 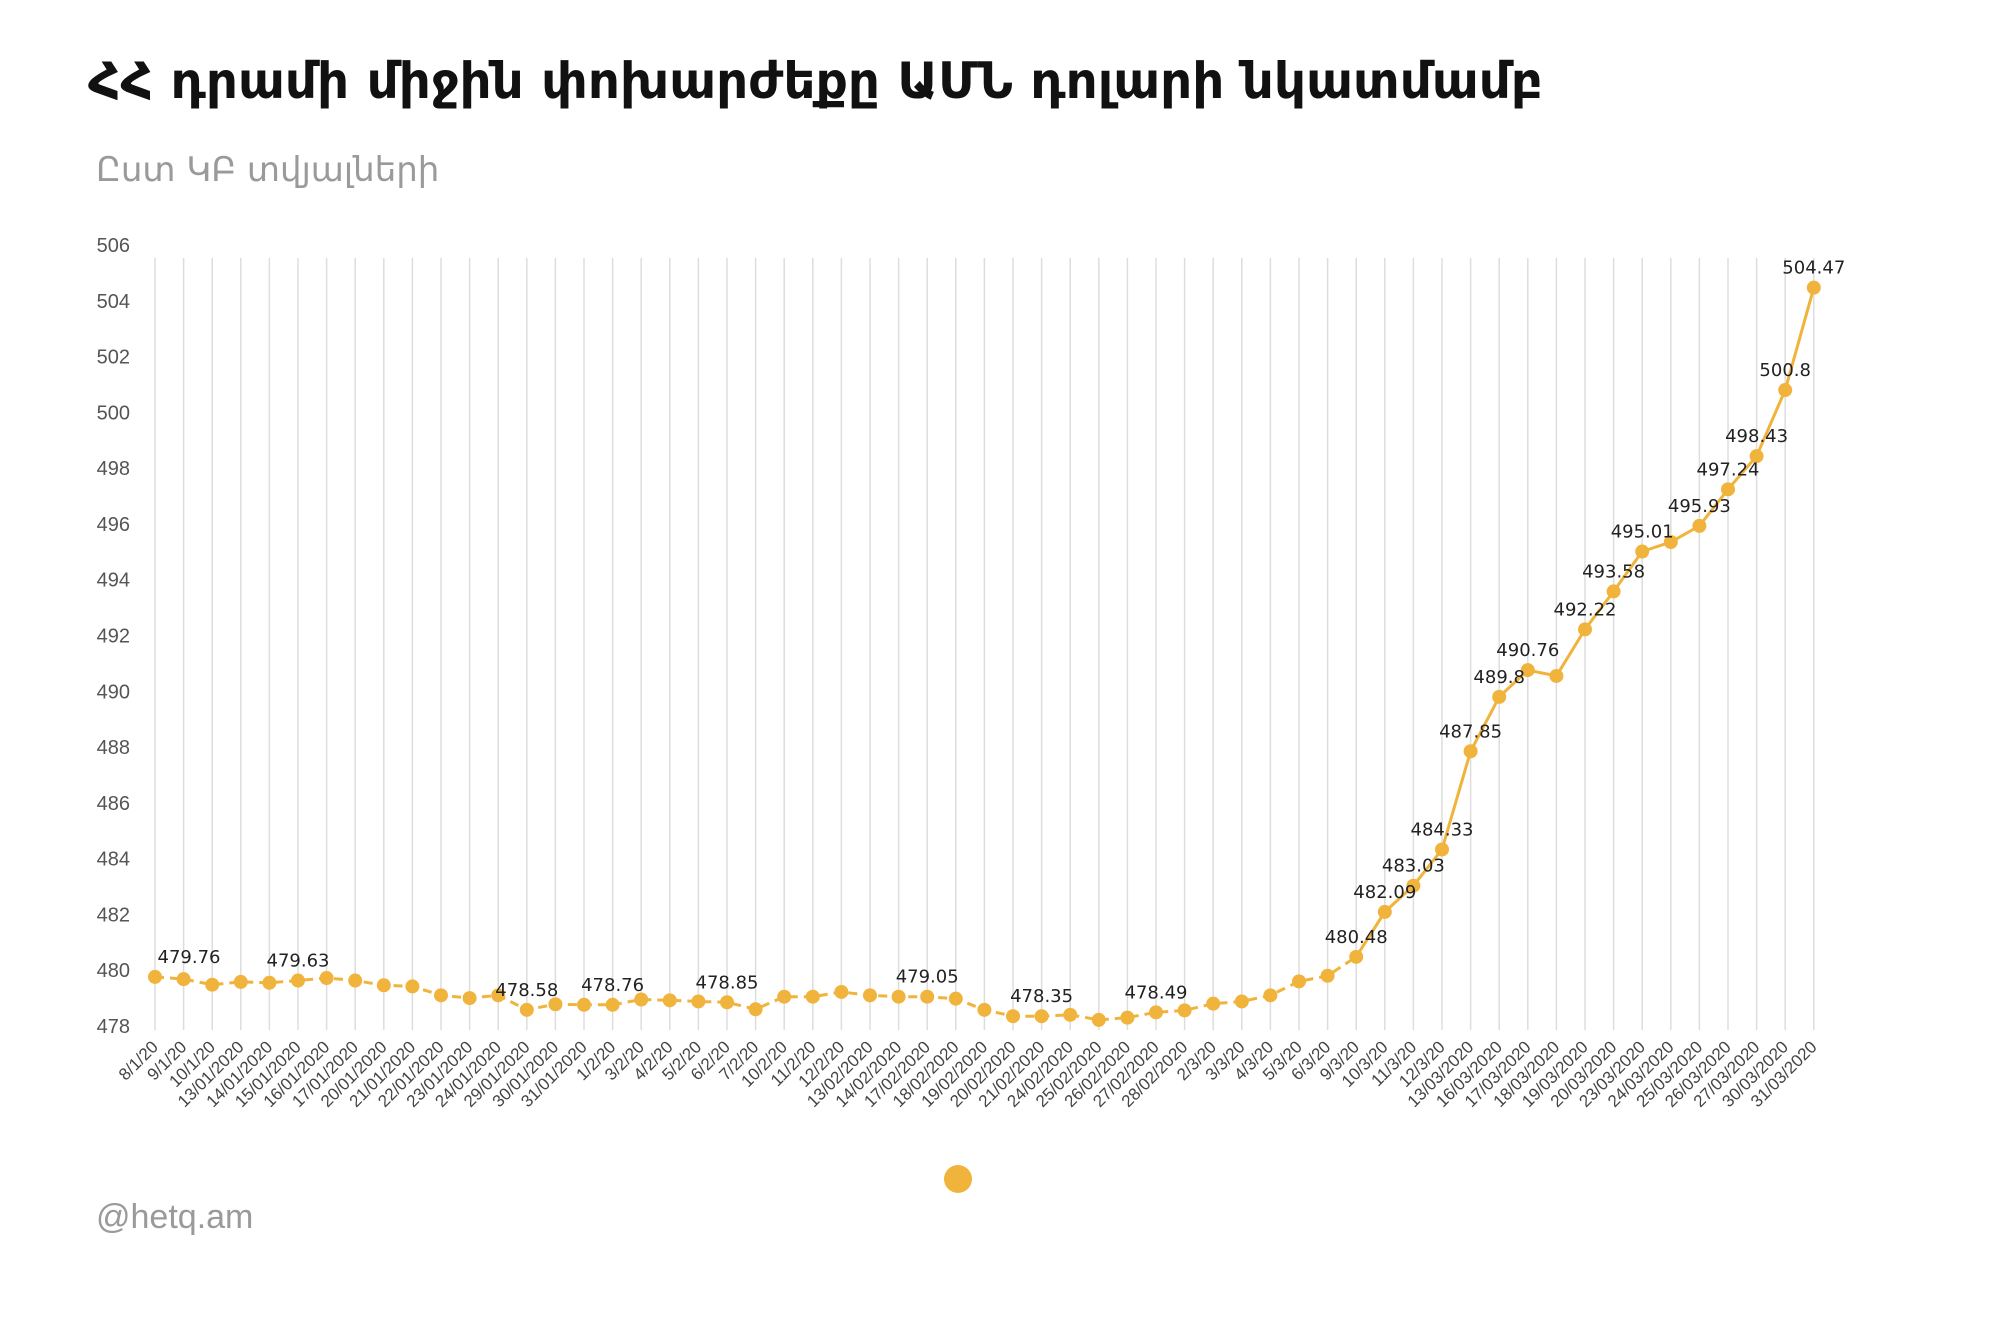 I want to click on data-label: 478.85, so click(x=727, y=982).